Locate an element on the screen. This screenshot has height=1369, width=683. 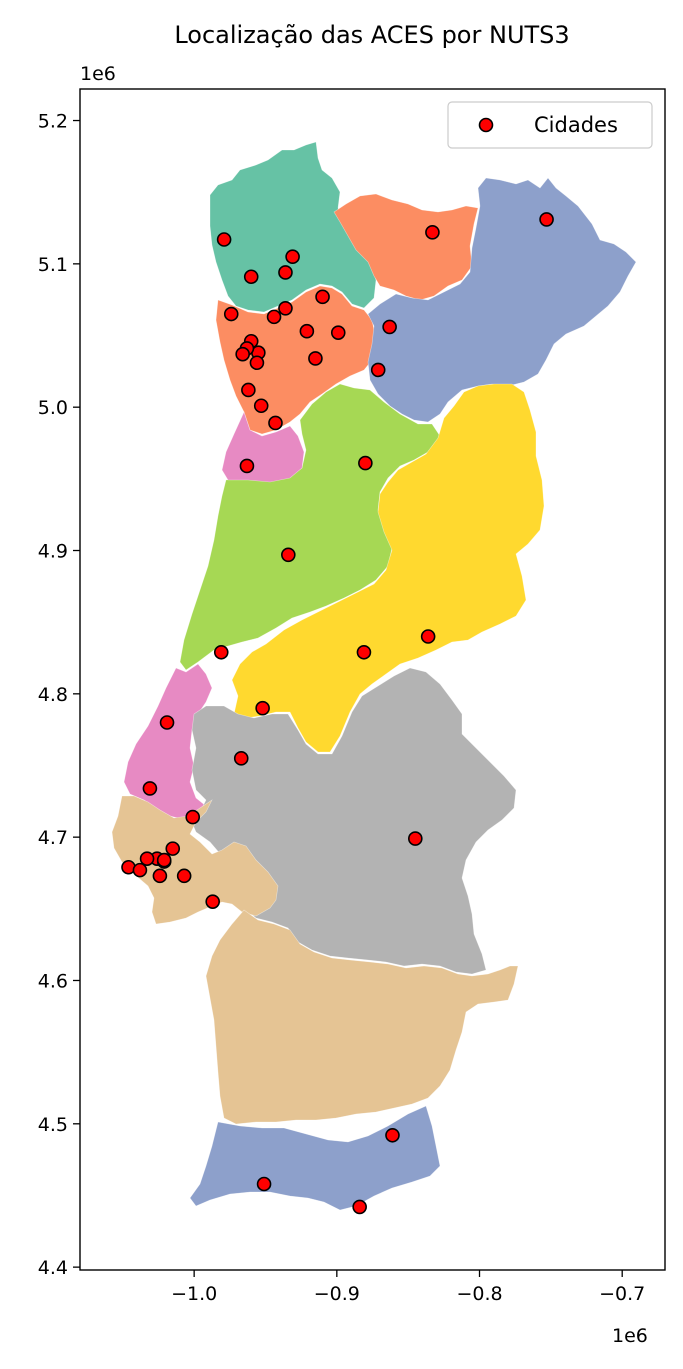
y-tick-label: 4.9 is located at coordinates (53, 552).